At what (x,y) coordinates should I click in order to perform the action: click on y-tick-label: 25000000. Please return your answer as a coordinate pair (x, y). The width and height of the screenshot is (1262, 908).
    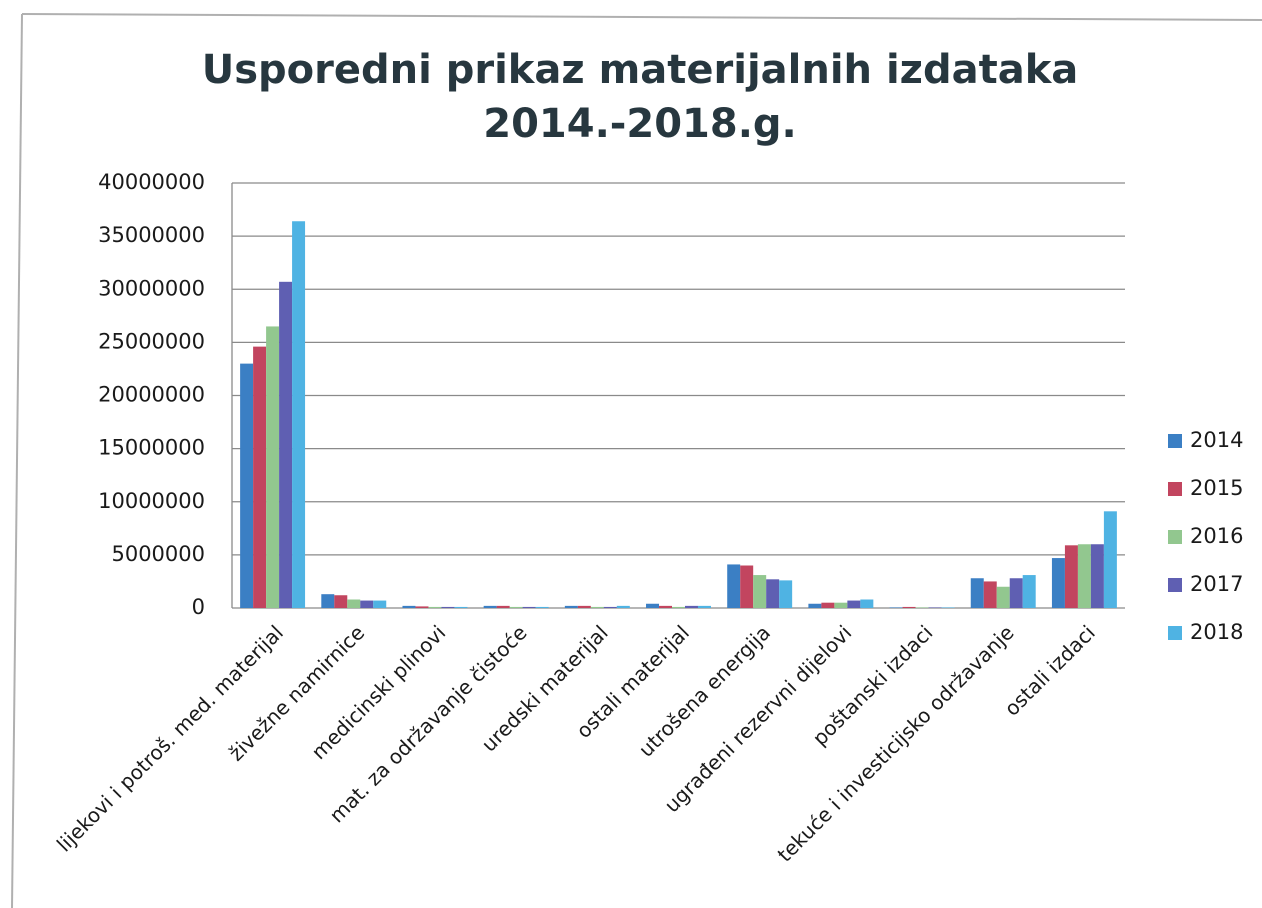
    Looking at the image, I should click on (151, 341).